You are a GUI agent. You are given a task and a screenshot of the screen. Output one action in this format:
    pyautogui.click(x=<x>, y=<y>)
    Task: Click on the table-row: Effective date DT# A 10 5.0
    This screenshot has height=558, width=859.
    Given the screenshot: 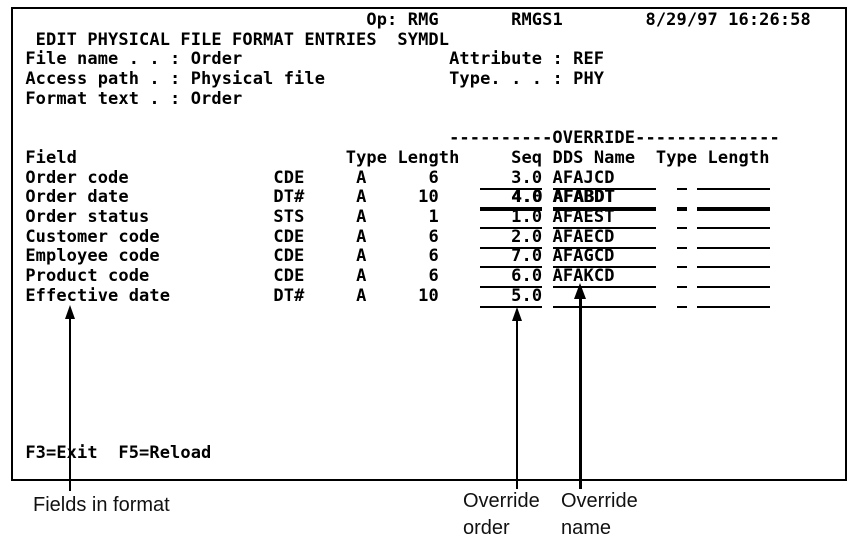 What is the action you would take?
    pyautogui.click(x=413, y=296)
    